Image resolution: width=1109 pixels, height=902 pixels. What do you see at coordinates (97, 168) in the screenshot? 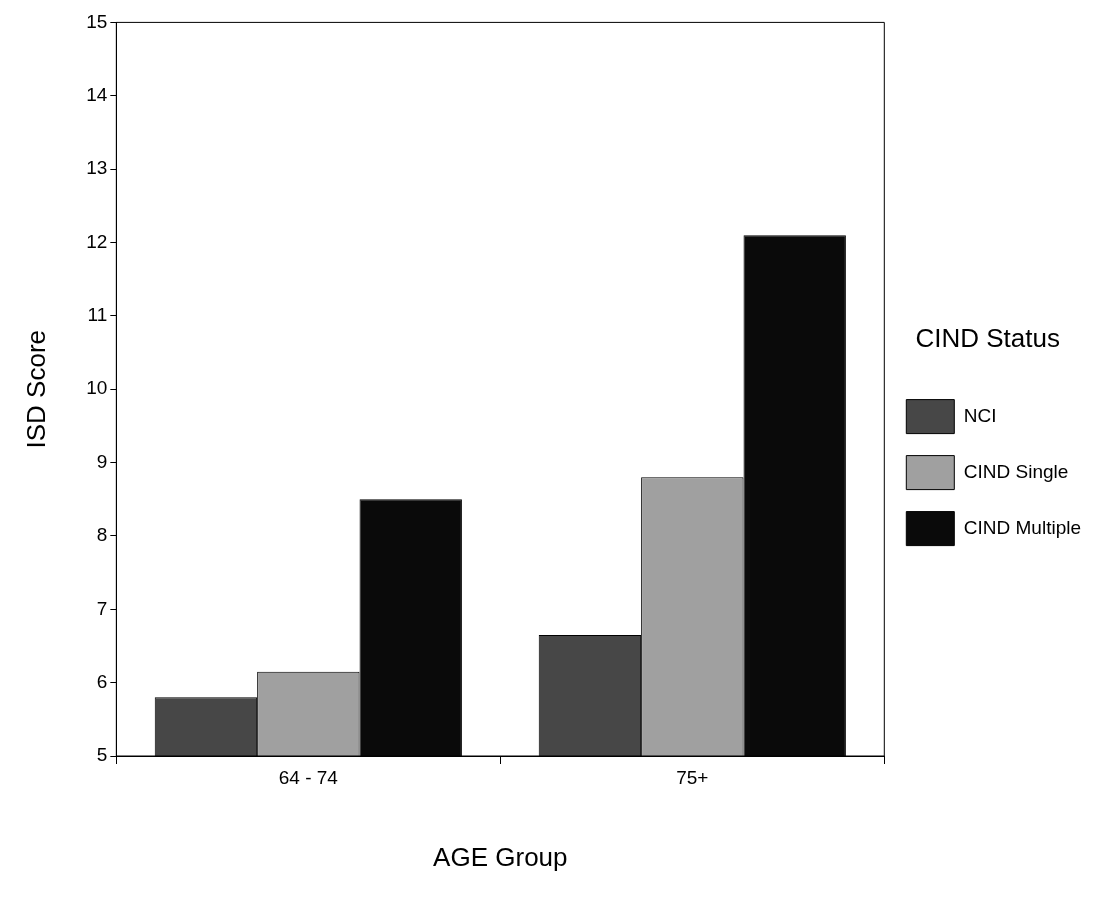
I see `y-tick-label: 13` at bounding box center [97, 168].